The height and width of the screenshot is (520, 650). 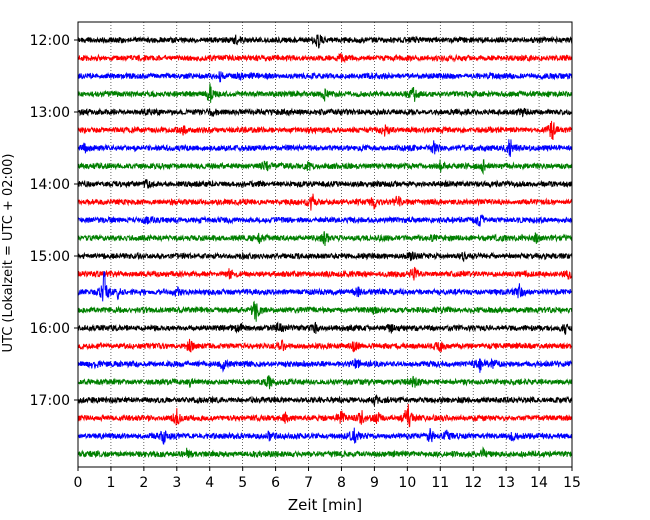 I want to click on y-tick-label: 16:00, so click(x=50, y=329).